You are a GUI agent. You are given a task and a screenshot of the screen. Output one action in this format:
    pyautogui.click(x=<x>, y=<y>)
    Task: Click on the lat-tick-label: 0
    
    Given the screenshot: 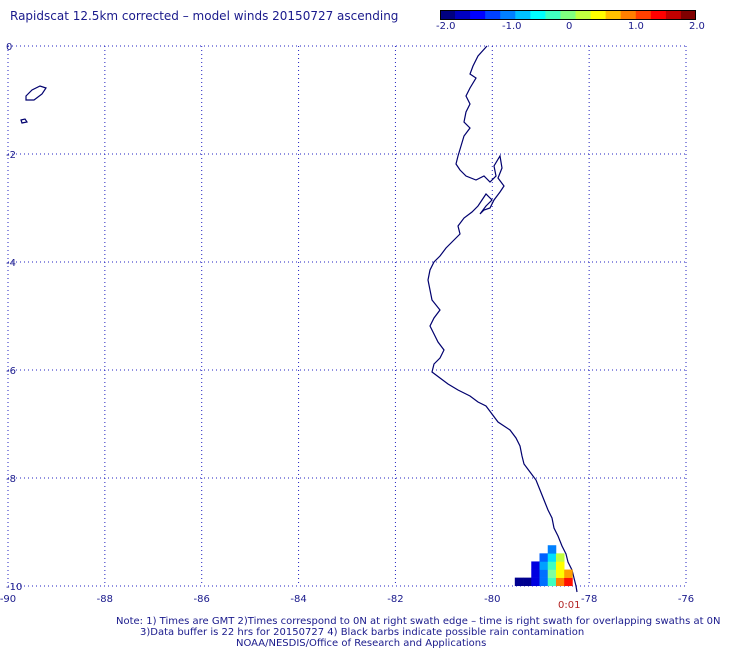 What is the action you would take?
    pyautogui.click(x=9, y=47)
    